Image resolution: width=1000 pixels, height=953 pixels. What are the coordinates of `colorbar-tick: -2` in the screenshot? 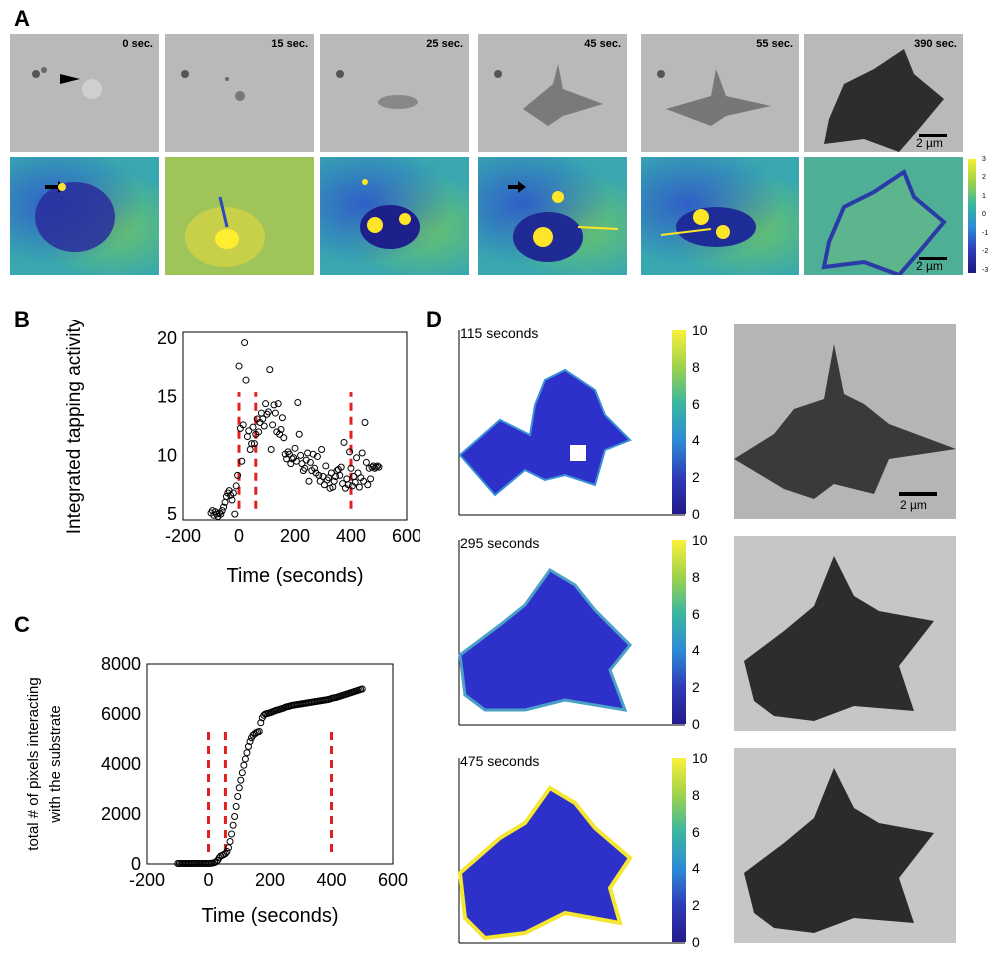 It's located at (985, 251).